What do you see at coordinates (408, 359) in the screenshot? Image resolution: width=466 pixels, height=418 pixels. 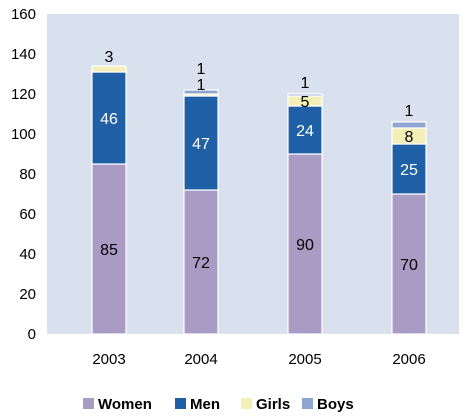 I see `x-tick-label: 2006` at bounding box center [408, 359].